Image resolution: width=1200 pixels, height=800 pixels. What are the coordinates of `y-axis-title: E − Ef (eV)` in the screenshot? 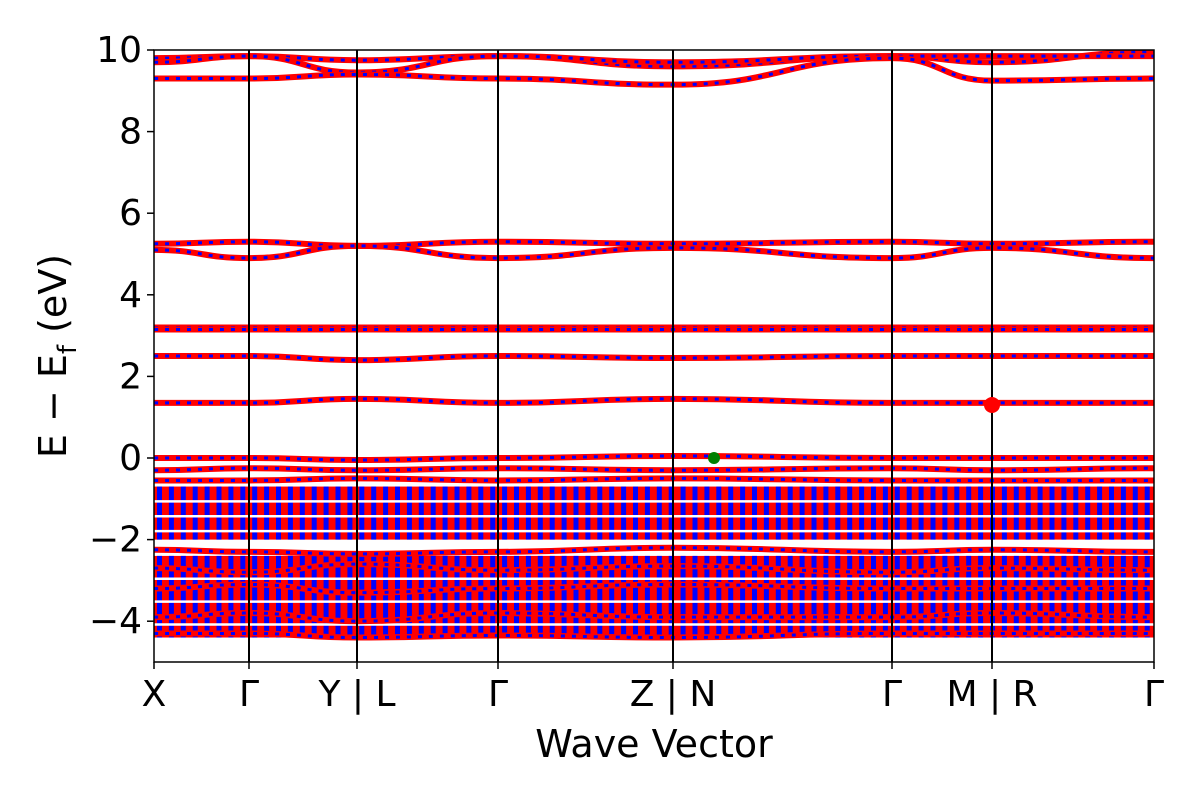 It's located at (57, 356).